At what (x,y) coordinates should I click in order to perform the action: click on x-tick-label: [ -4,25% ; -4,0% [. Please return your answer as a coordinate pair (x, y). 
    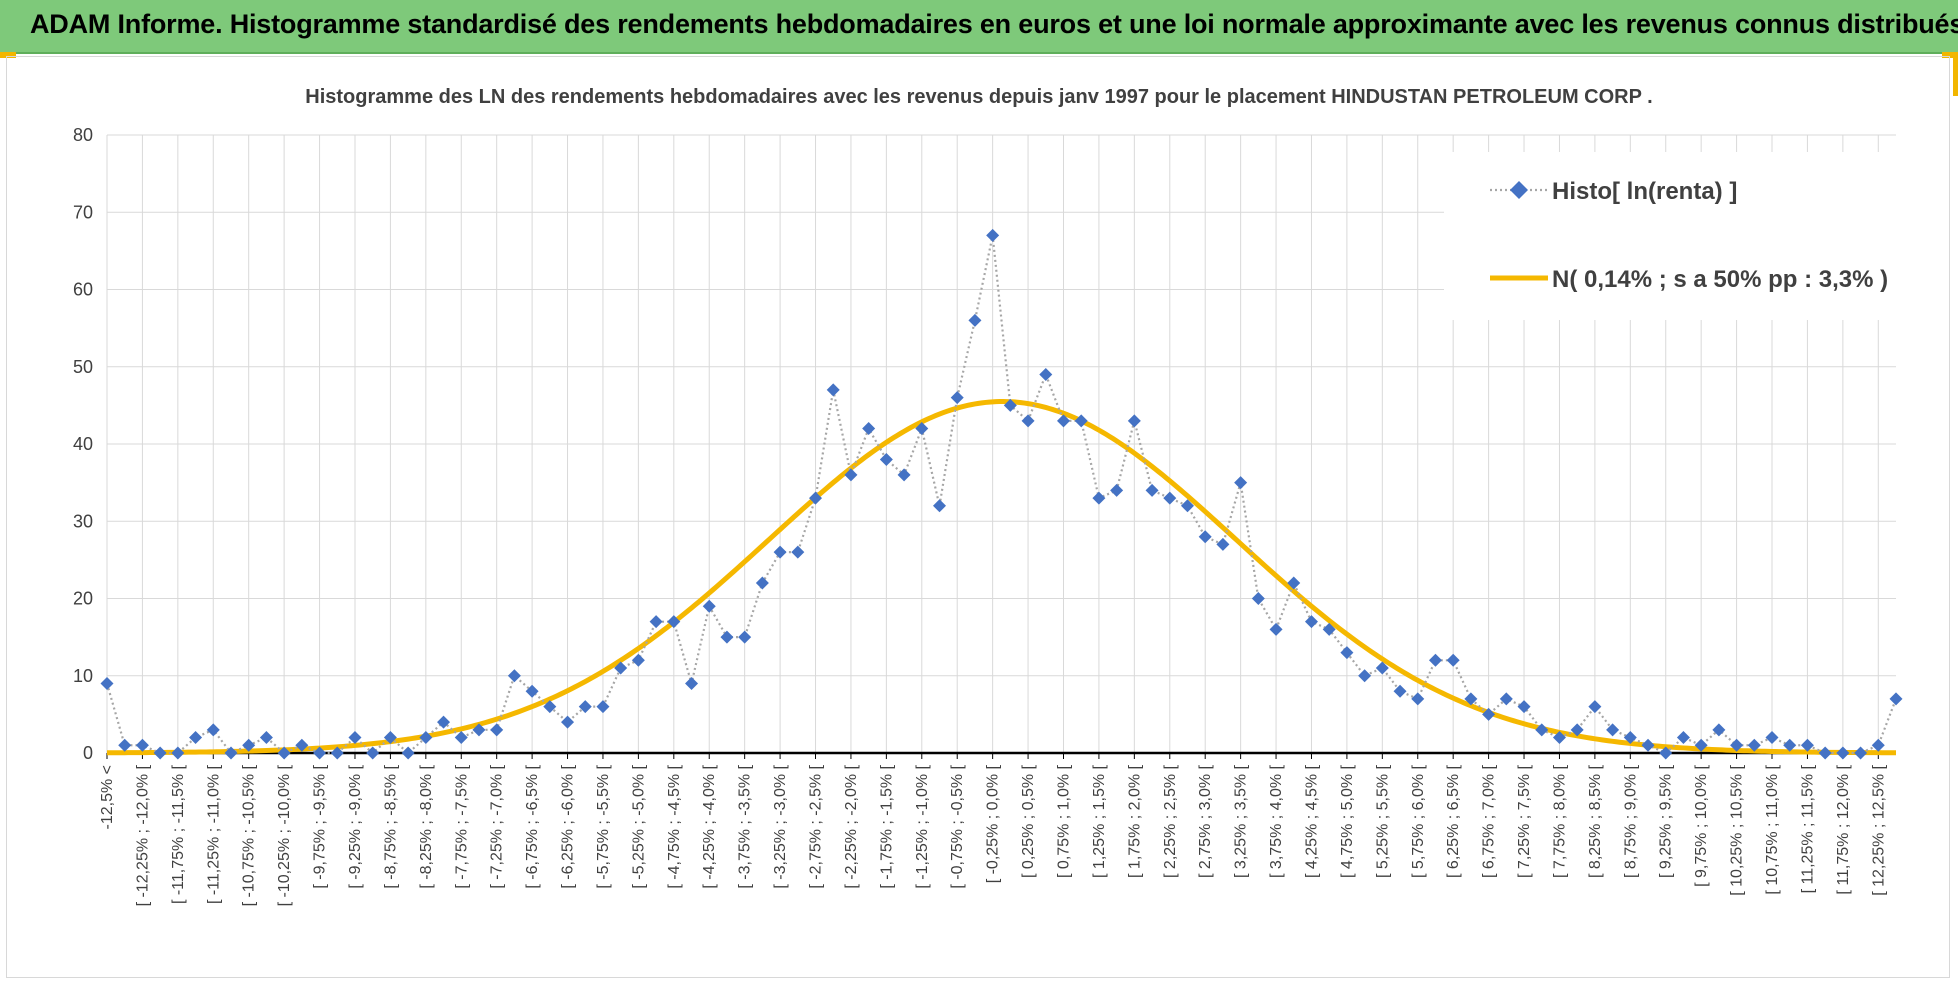
    Looking at the image, I should click on (709, 826).